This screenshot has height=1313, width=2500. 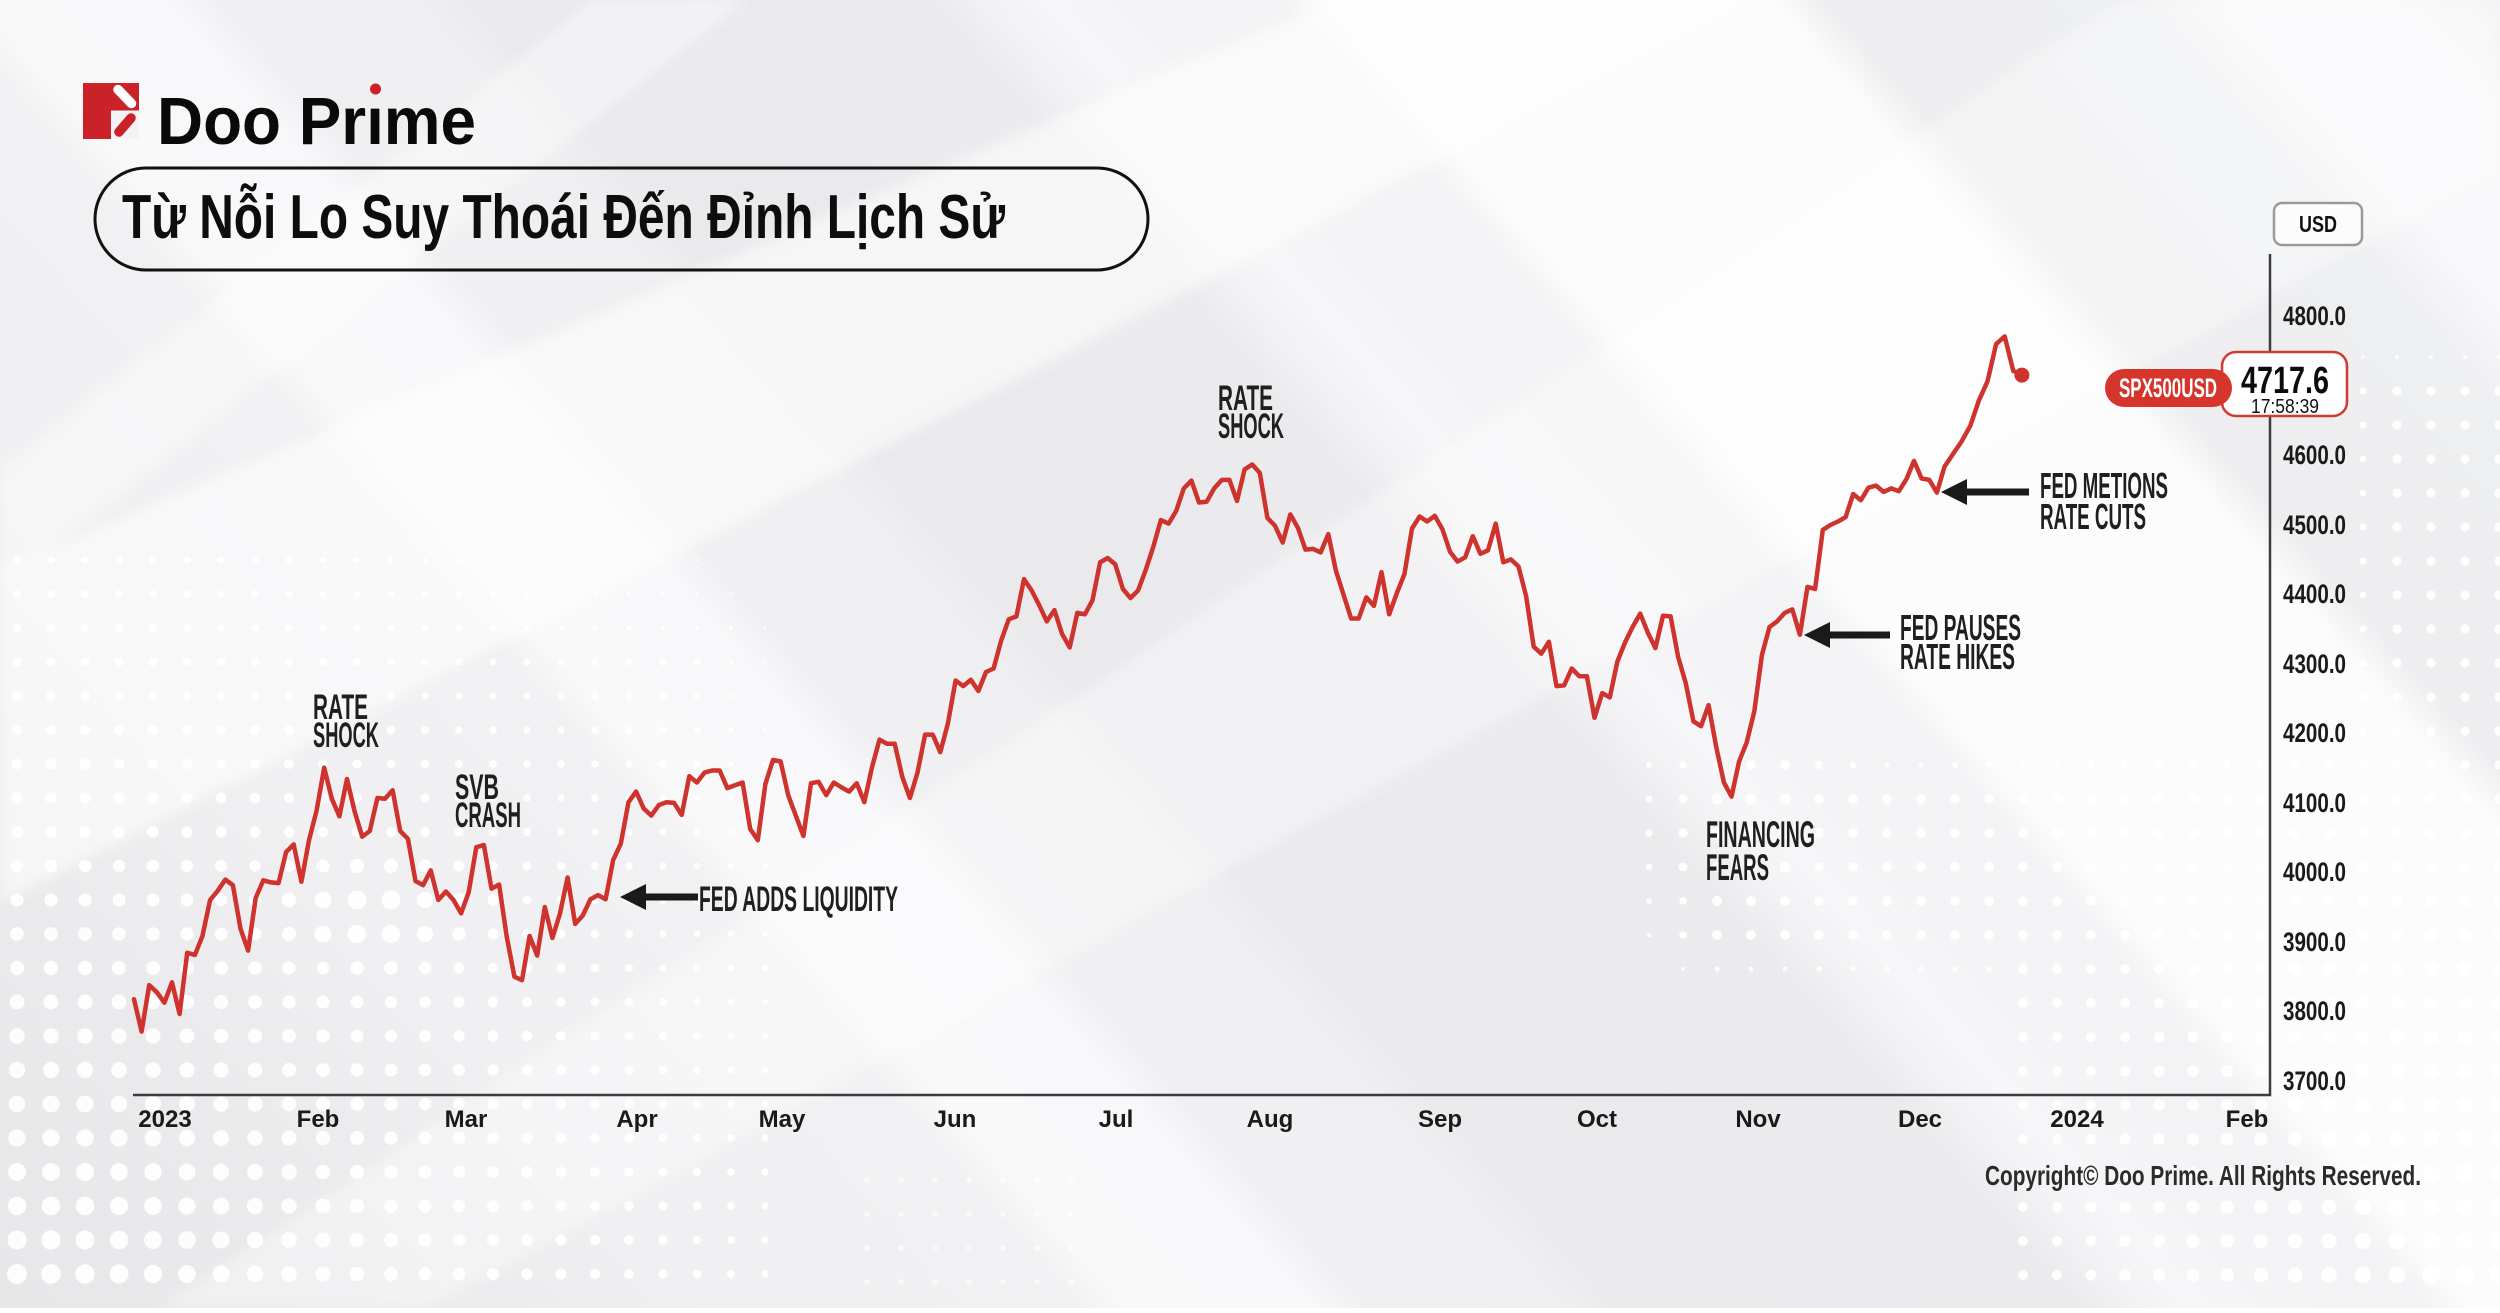 What do you see at coordinates (2314, 1081) in the screenshot?
I see `svg-text: 3700.0` at bounding box center [2314, 1081].